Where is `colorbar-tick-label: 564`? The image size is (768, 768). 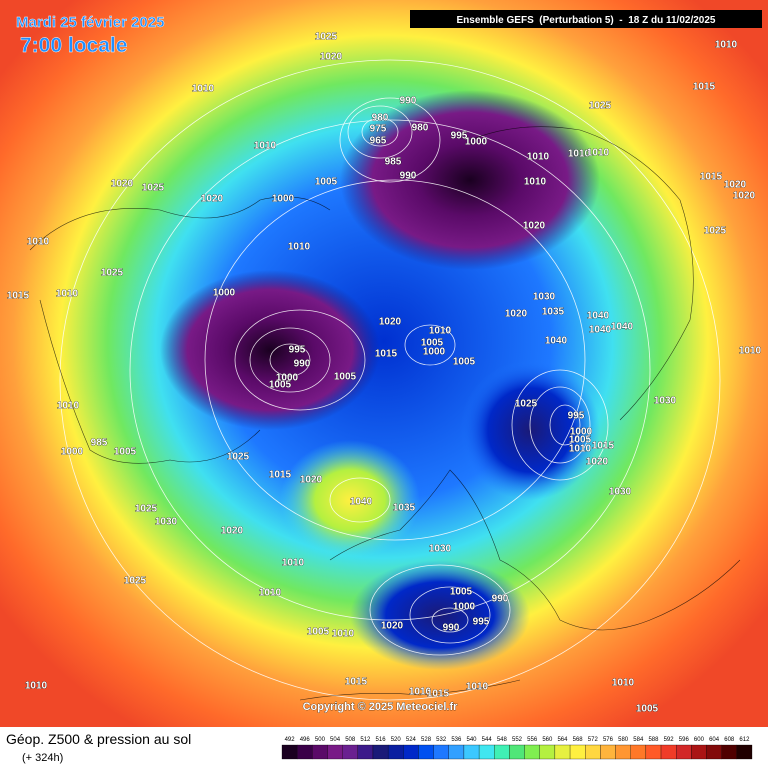
colorbar-tick-label: 564 is located at coordinates (562, 740).